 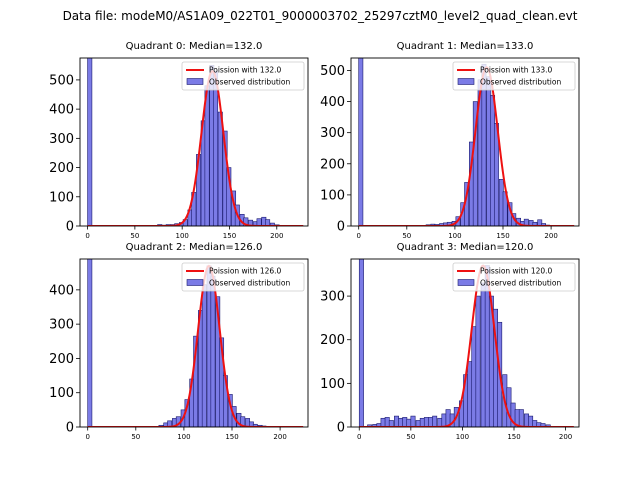 I want to click on histogram-bars, so click(x=183, y=142).